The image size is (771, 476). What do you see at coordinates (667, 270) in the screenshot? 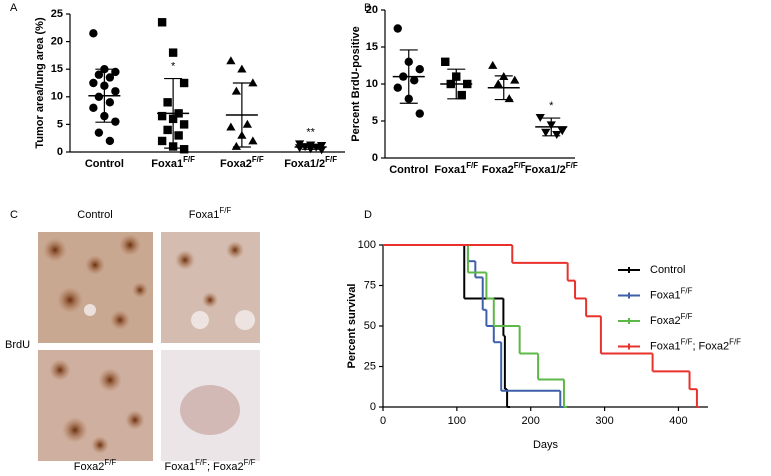
I see `legend-label-part: Control` at bounding box center [667, 270].